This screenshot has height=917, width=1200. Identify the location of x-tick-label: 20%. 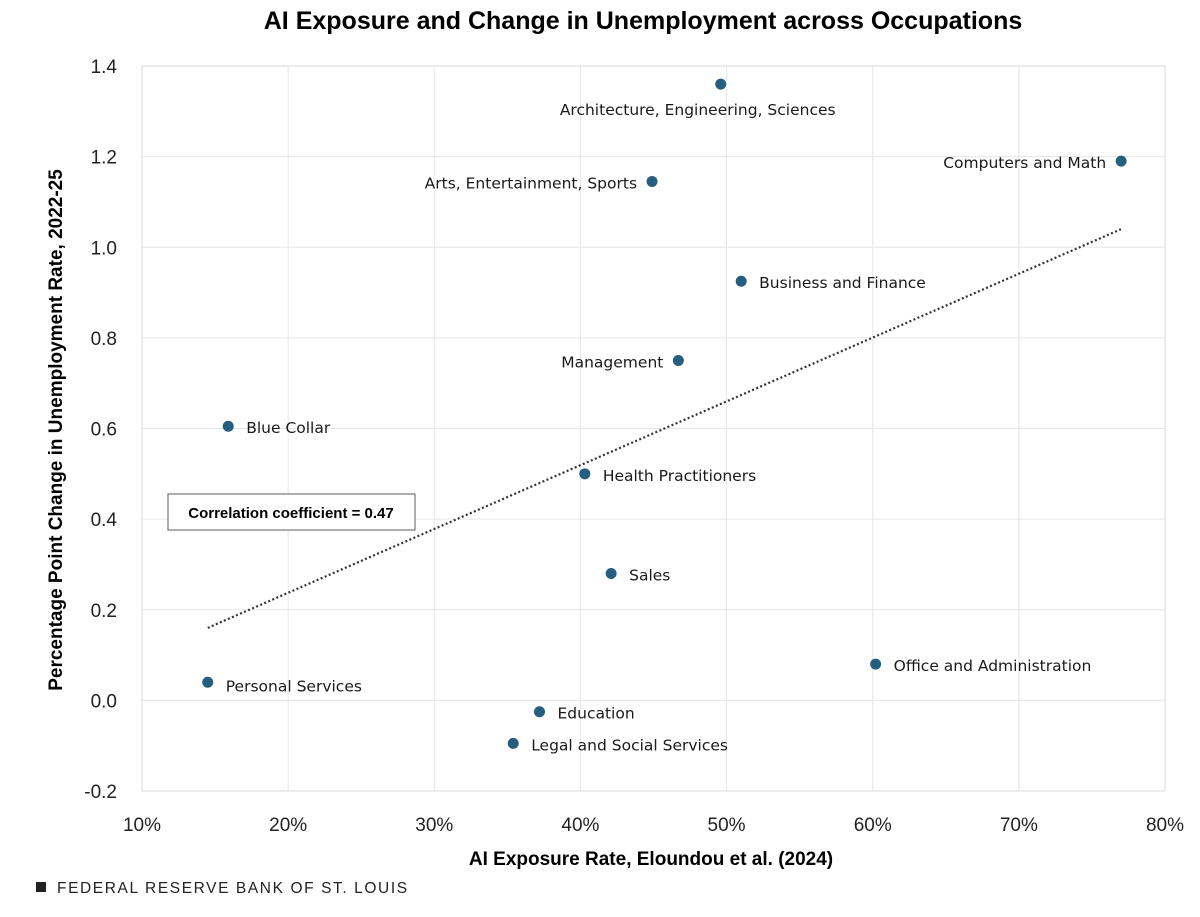
(288, 825).